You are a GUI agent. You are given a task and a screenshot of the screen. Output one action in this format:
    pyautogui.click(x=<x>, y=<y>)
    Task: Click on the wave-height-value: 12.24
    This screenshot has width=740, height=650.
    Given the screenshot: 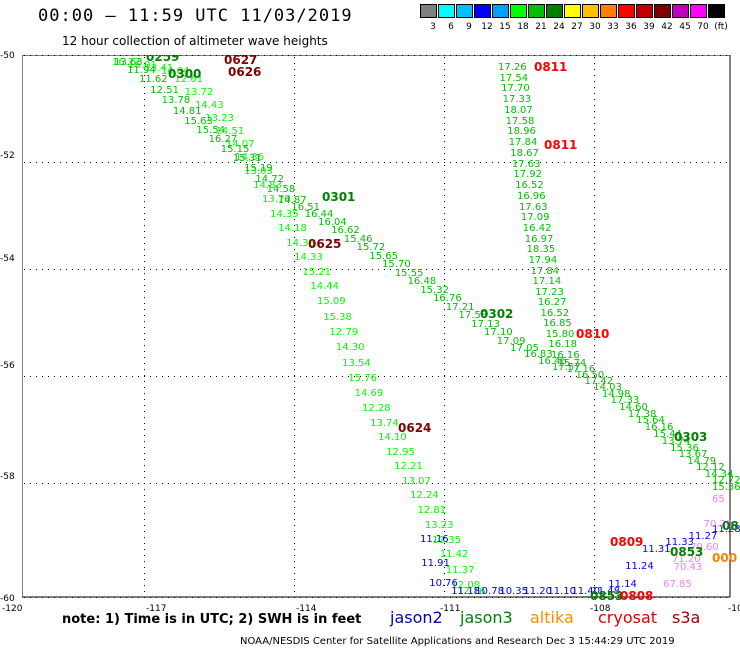 What is the action you would take?
    pyautogui.click(x=424, y=496)
    